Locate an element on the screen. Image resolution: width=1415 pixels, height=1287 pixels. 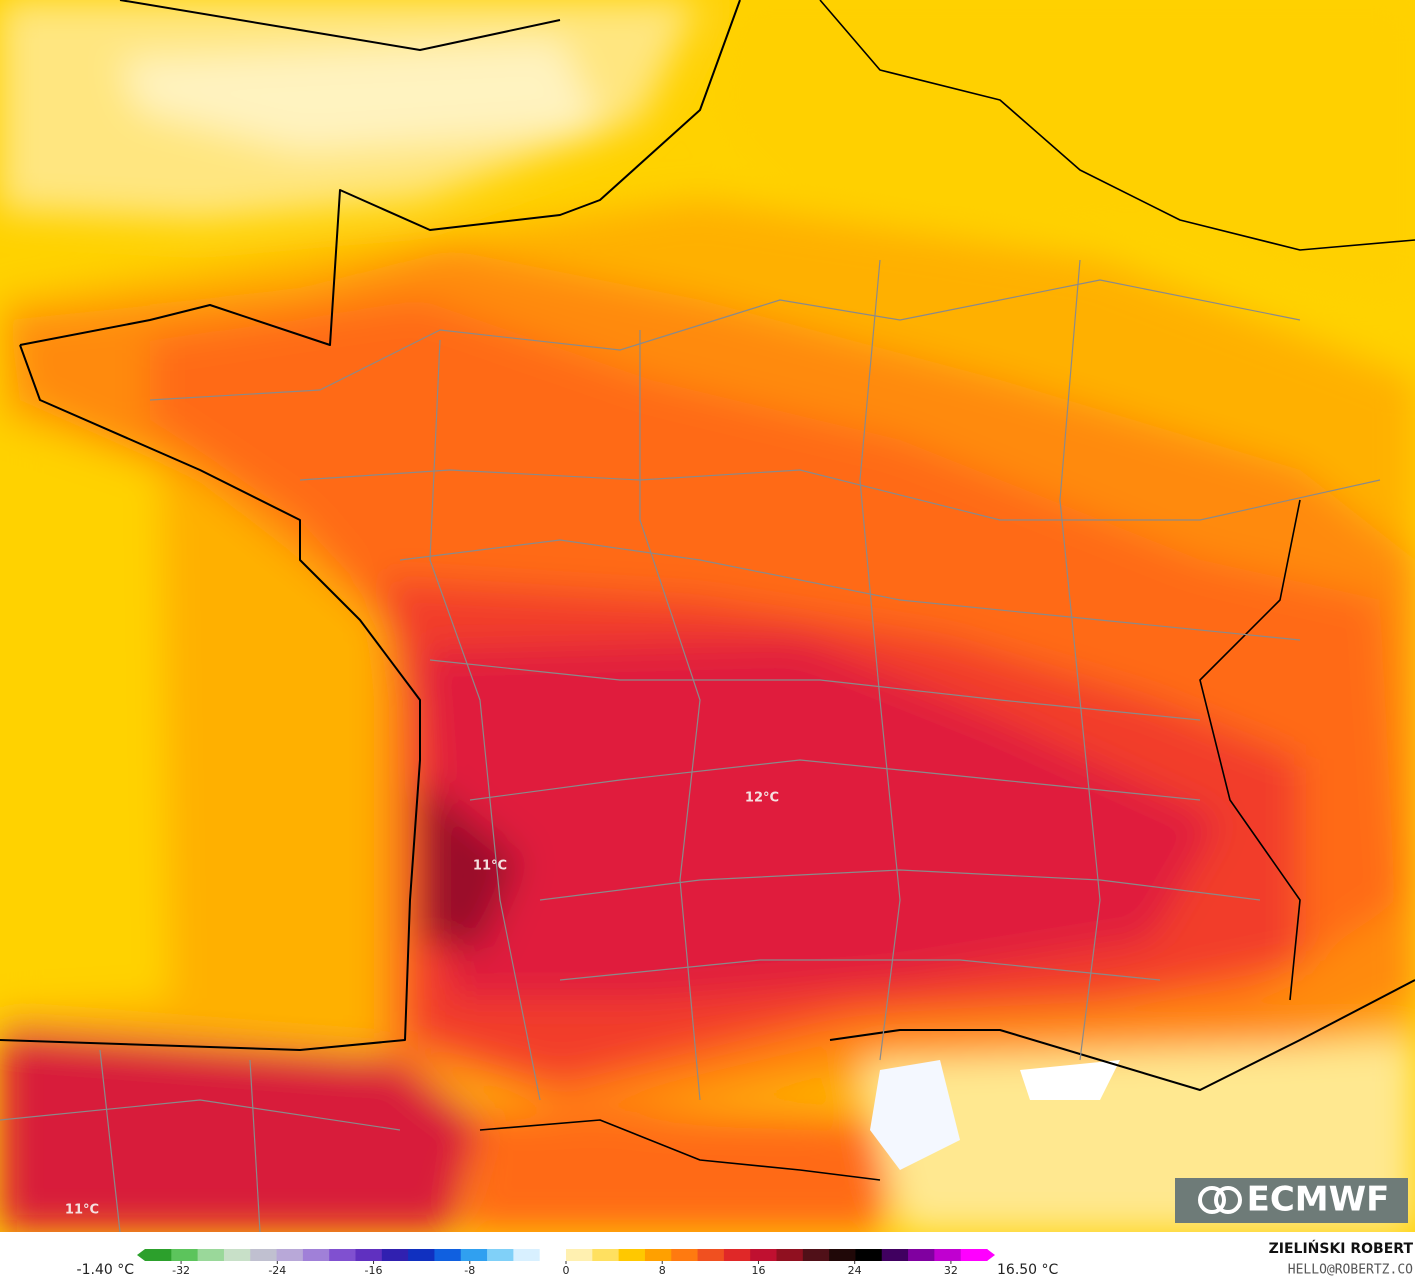
colorbar-tick-label: 0 is located at coordinates (566, 1270).